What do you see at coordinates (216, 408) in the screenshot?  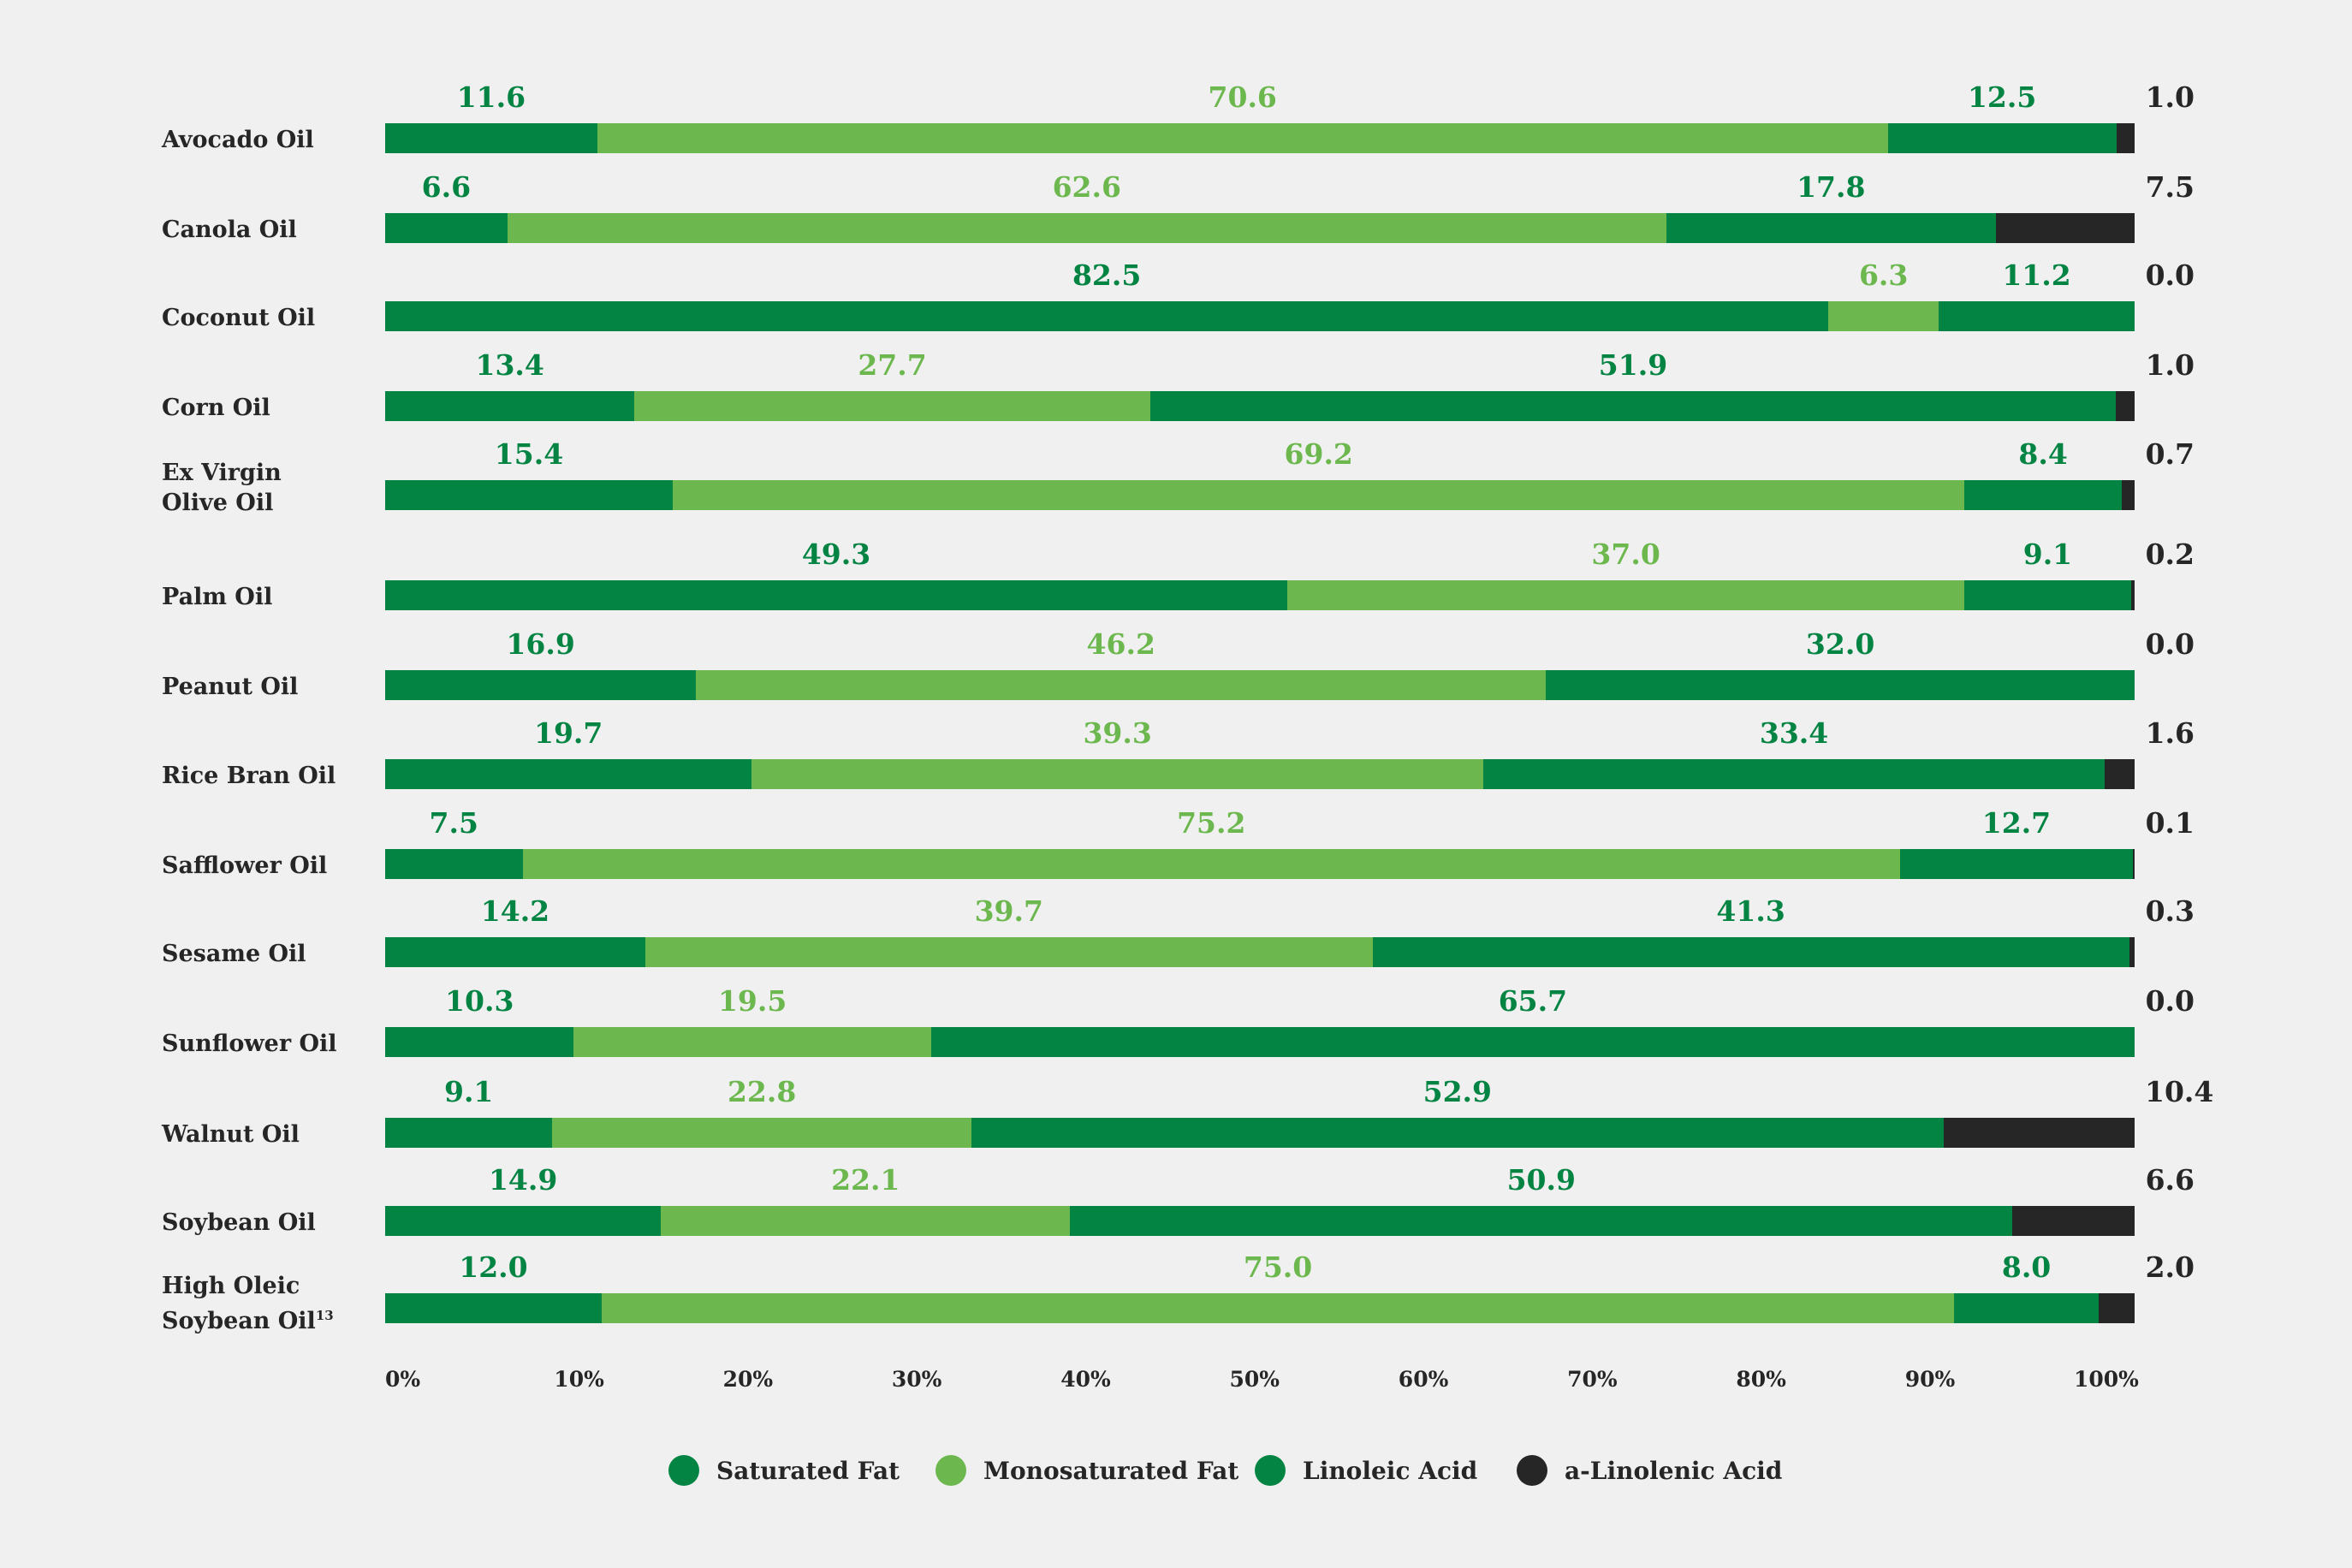 I see `category-label: Corn Oil` at bounding box center [216, 408].